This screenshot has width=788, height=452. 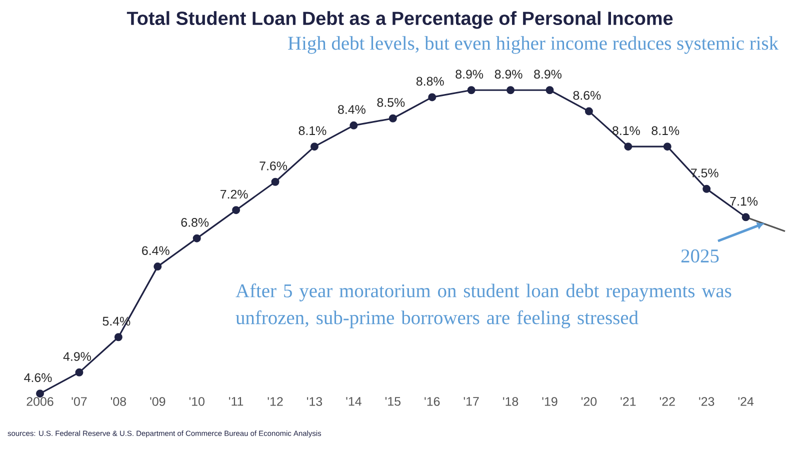 What do you see at coordinates (484, 306) in the screenshot?
I see `annotation: After 5 year moratorium on student loan debt repayments was unfrozen, sub-prime borrowers are feeling stressed` at bounding box center [484, 306].